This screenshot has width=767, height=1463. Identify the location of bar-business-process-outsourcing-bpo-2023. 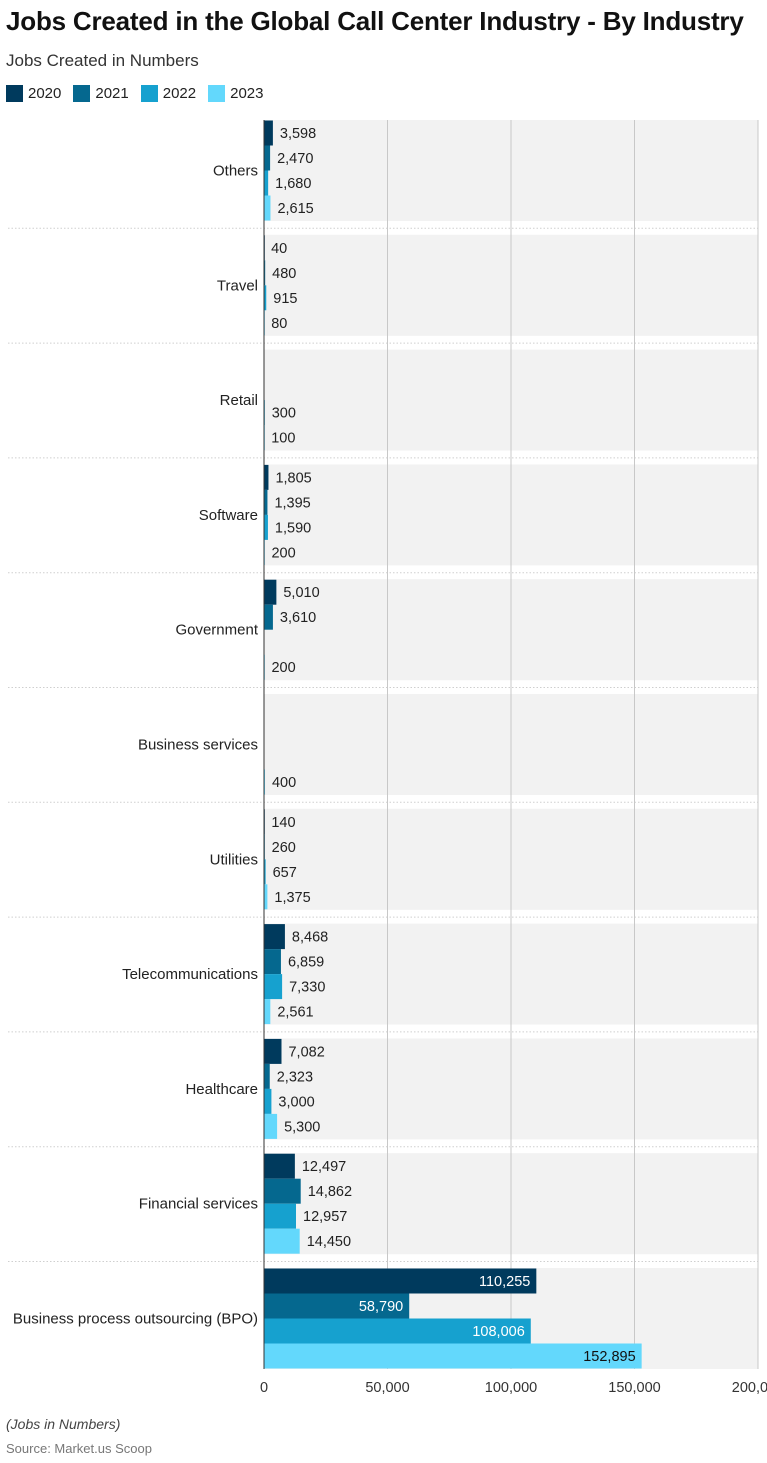
(453, 1356).